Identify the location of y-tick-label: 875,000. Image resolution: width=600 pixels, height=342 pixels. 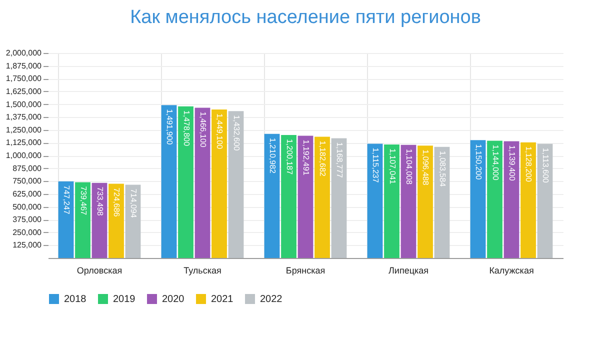
(27, 168).